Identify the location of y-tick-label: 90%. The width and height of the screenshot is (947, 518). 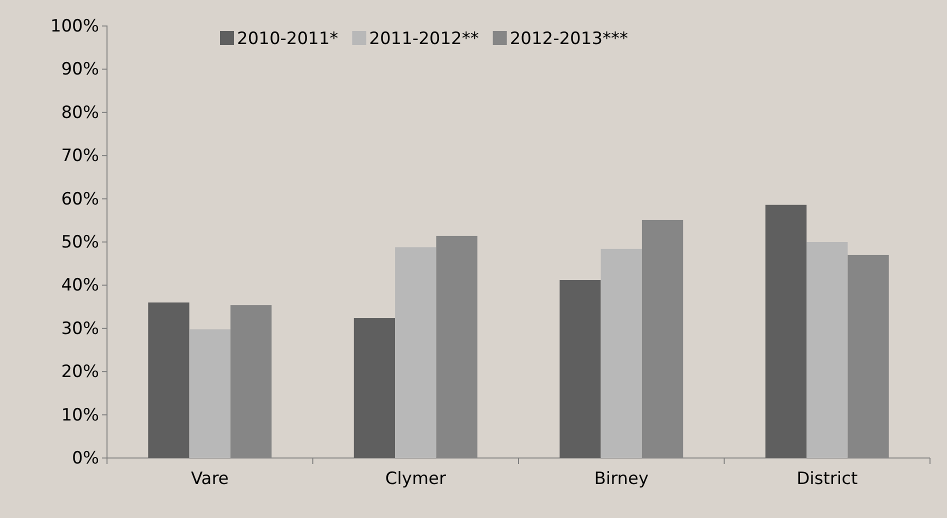
(80, 70).